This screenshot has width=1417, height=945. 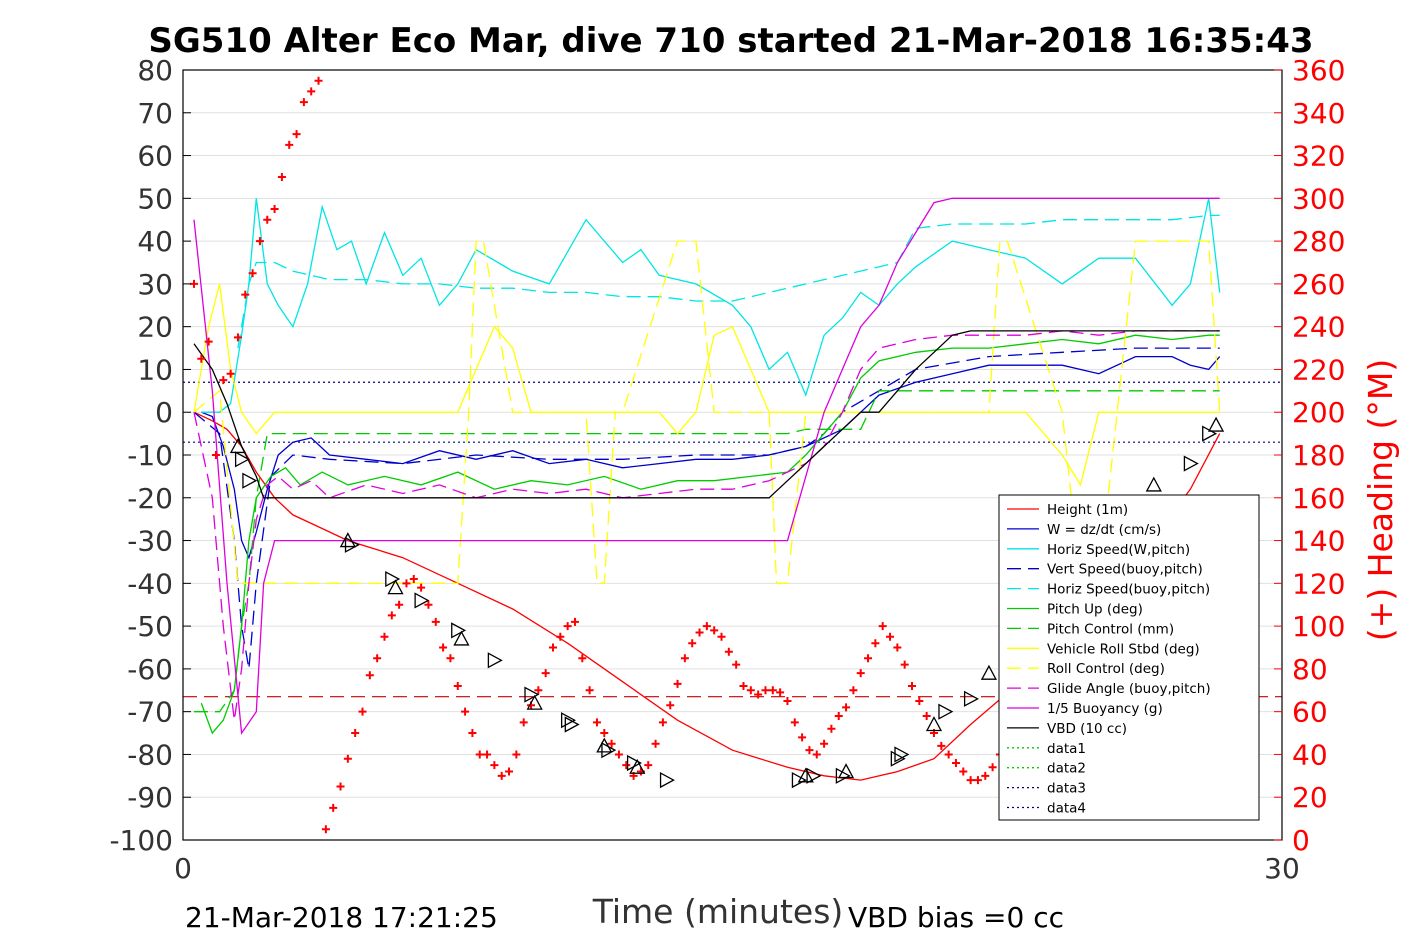 I want to click on tick-label-left: 40, so click(x=155, y=241).